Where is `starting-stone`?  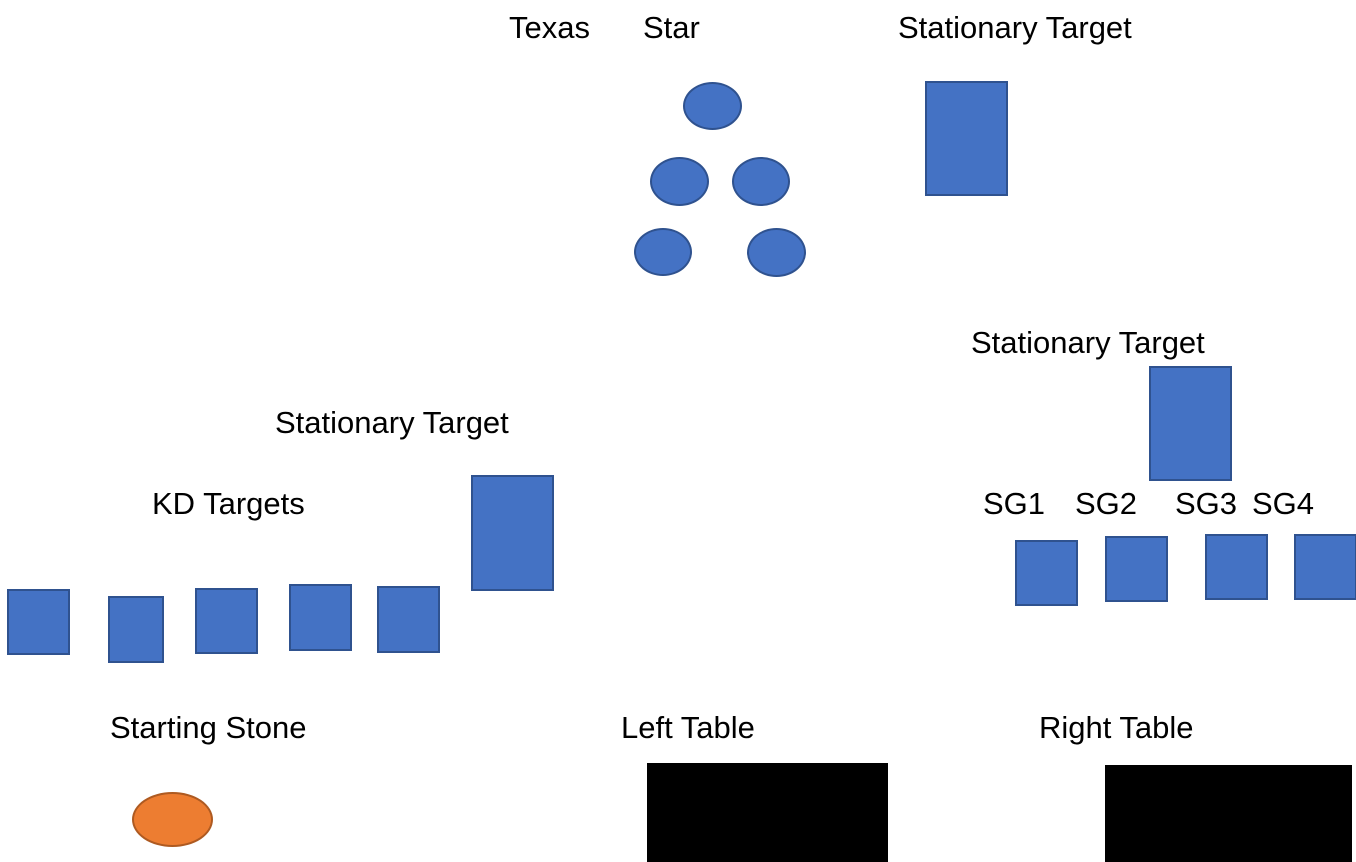
starting-stone is located at coordinates (172, 819).